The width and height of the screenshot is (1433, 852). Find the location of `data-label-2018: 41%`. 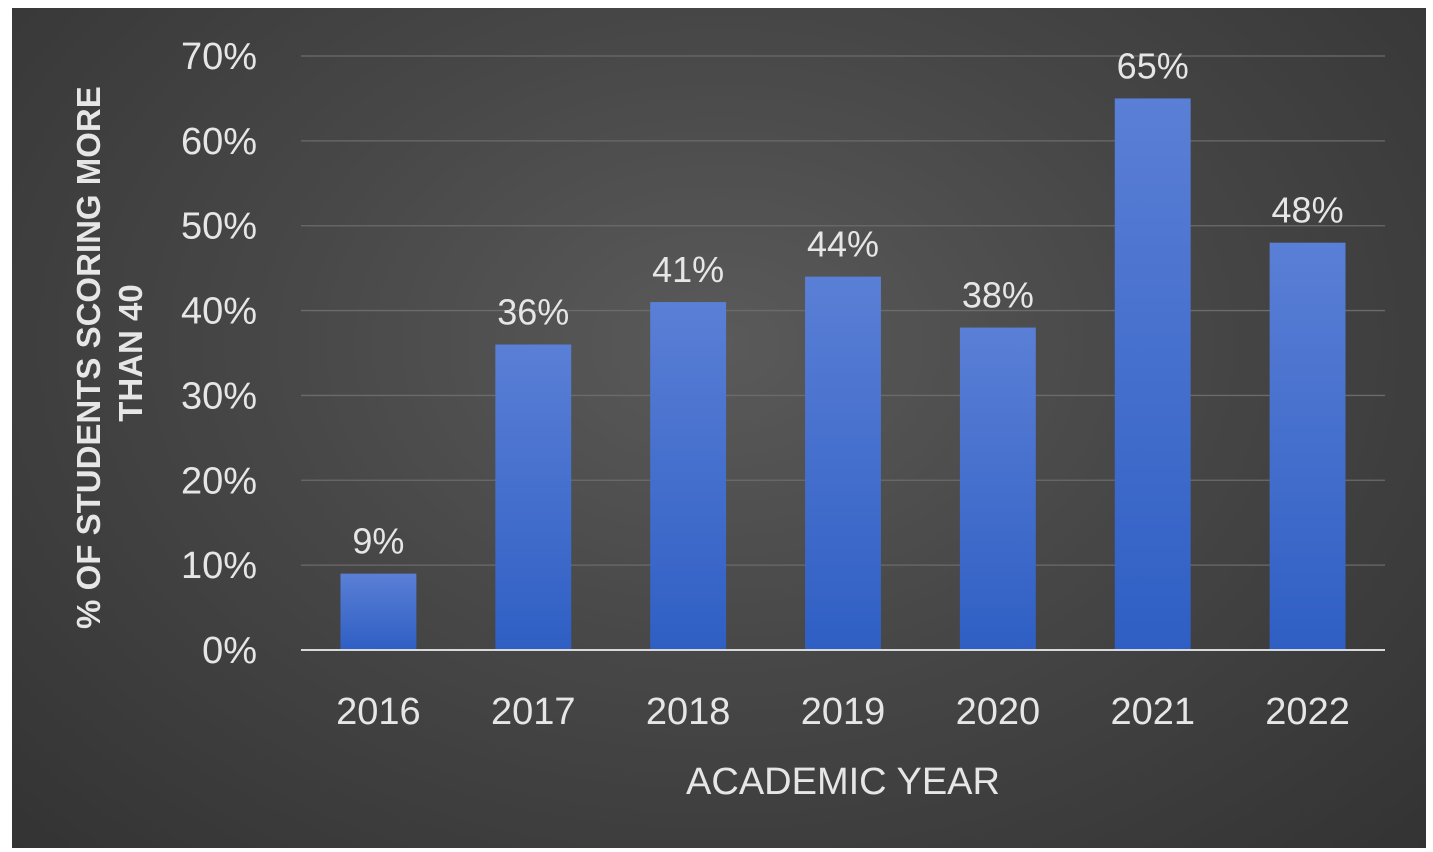

data-label-2018: 41% is located at coordinates (688, 269).